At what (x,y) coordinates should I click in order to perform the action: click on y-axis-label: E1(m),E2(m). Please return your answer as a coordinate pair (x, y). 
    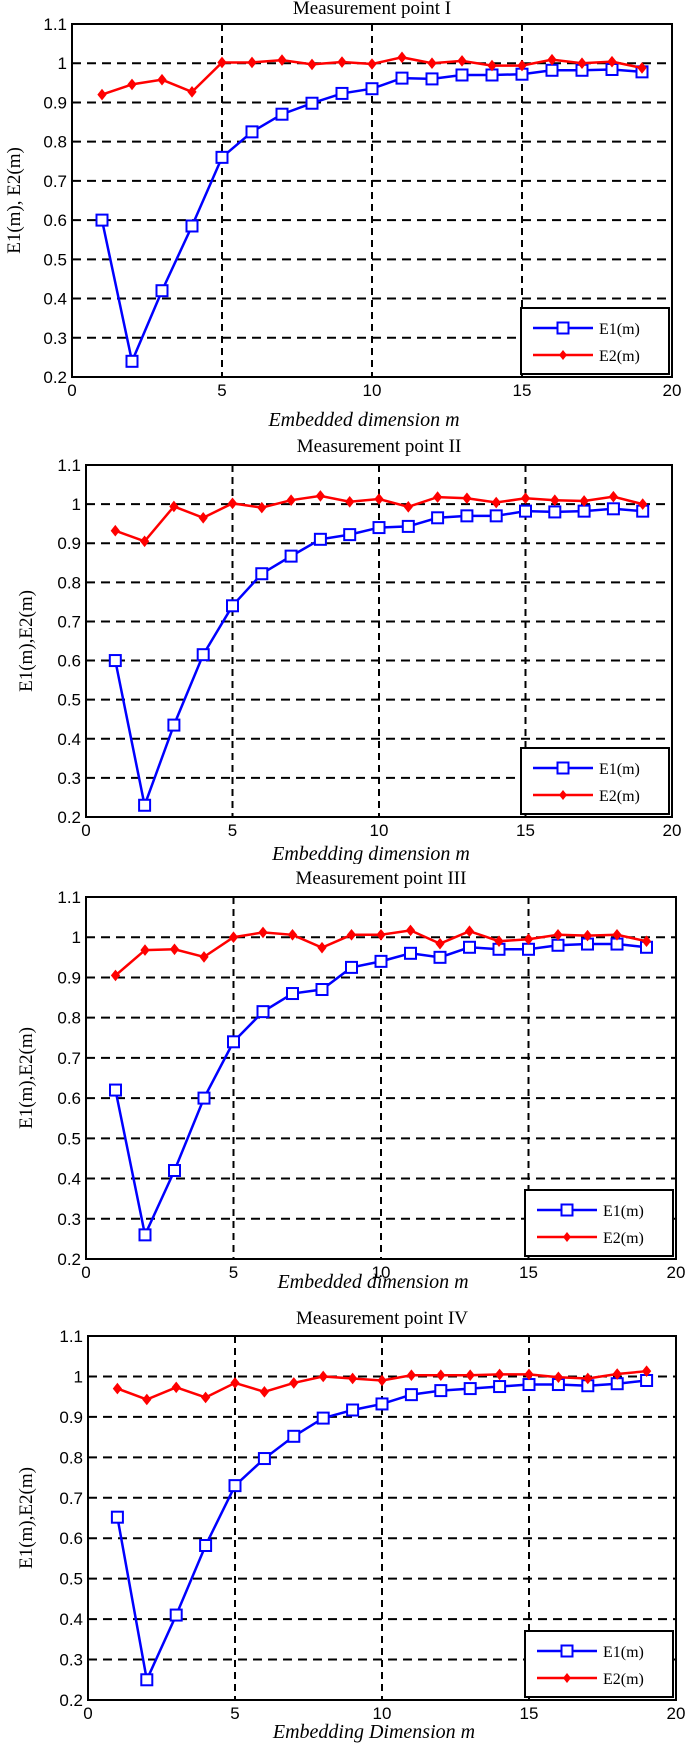
    Looking at the image, I should click on (26, 1518).